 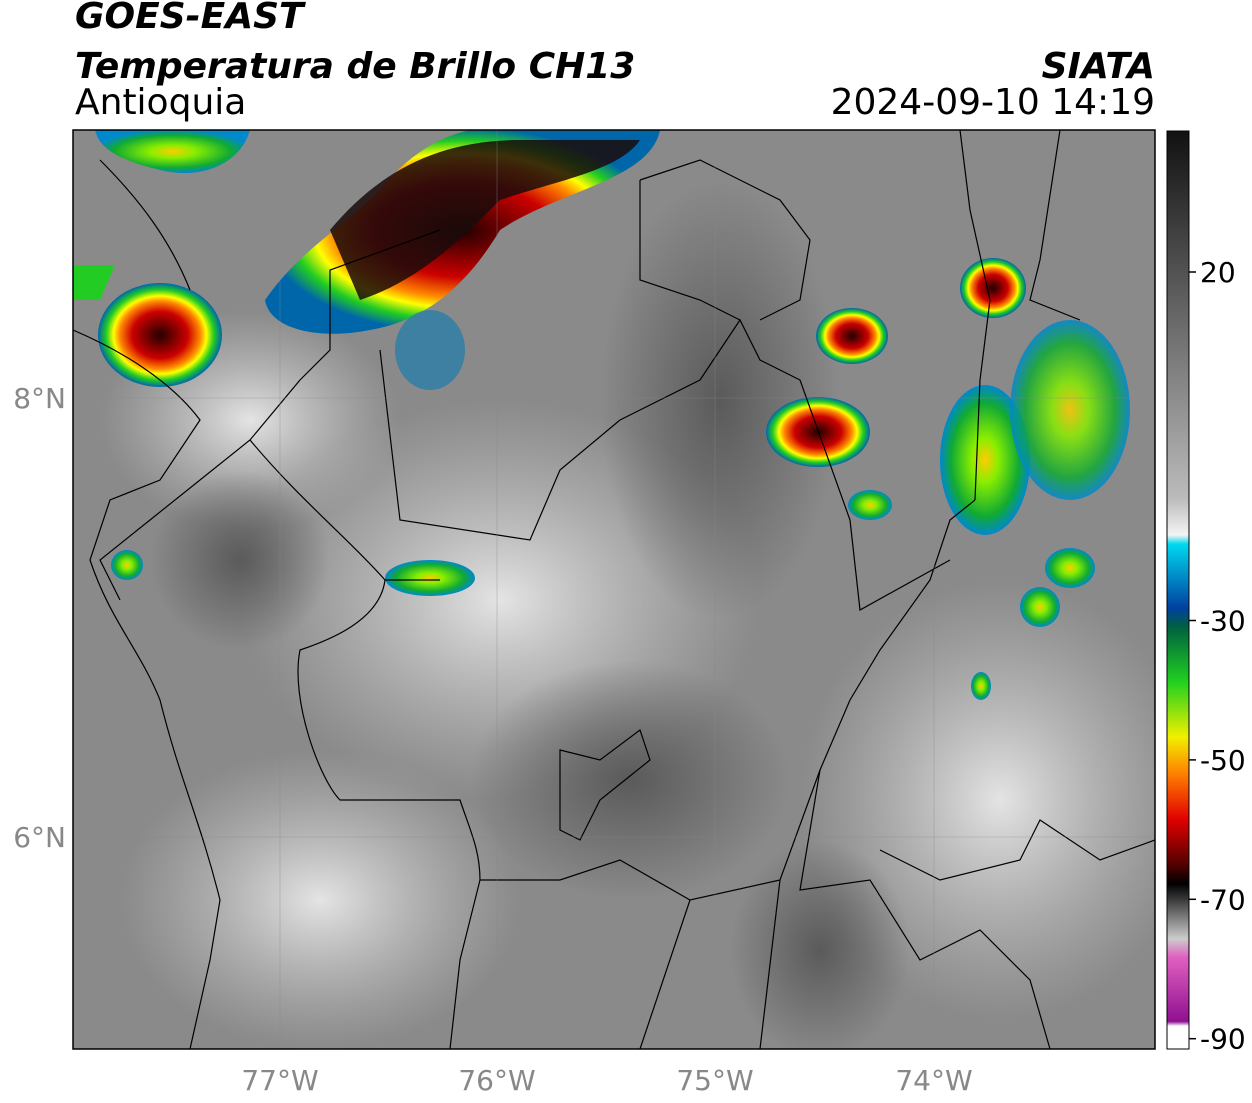 I want to click on lat-label: 6°N, so click(x=39, y=837).